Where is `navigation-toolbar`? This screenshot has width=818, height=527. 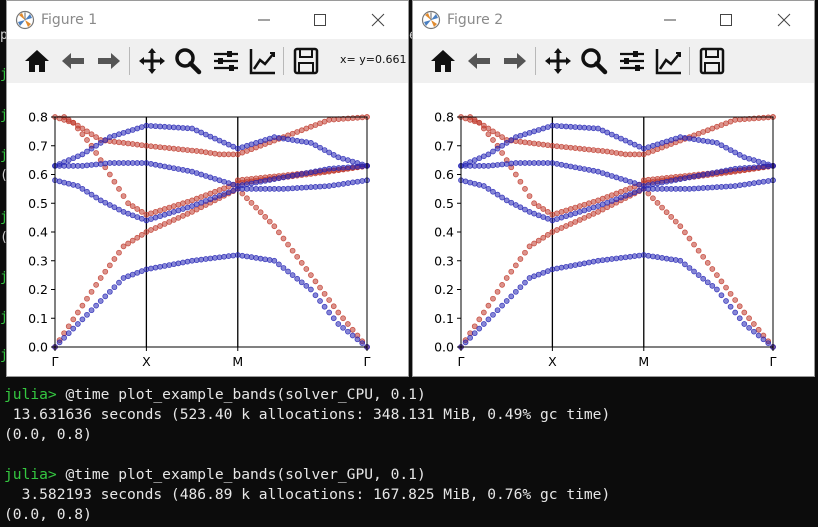 navigation-toolbar is located at coordinates (613, 61).